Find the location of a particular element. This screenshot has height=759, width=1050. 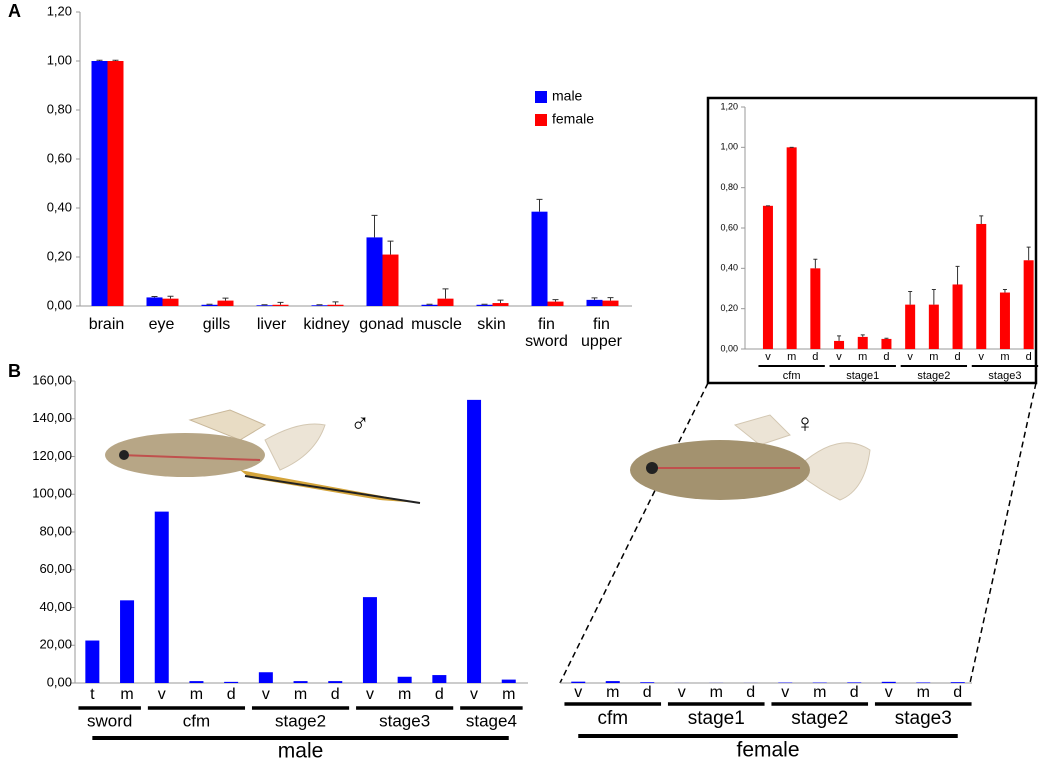

group-label: stage3 is located at coordinates (923, 718).